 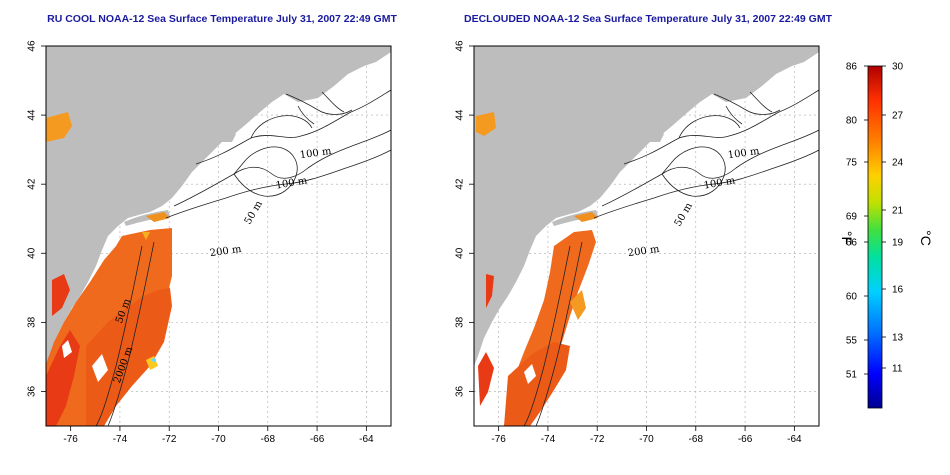 I want to click on colorbar-c-label: 21, so click(x=898, y=211).